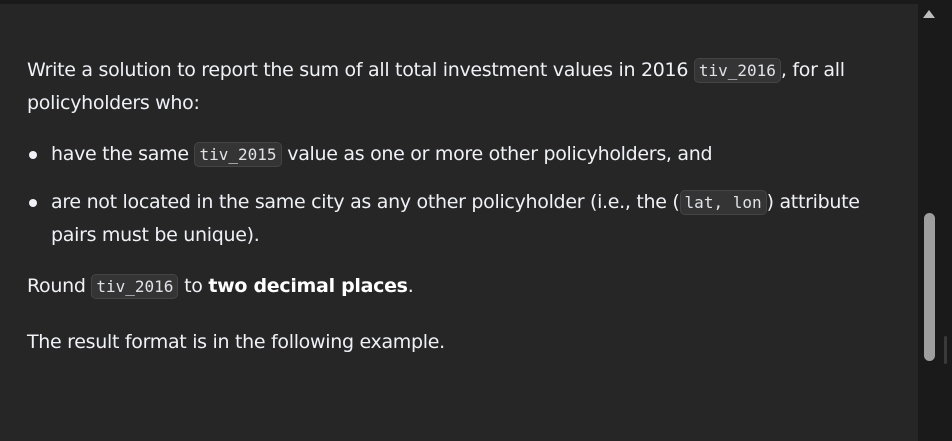 The width and height of the screenshot is (952, 441). Describe the element at coordinates (436, 86) in the screenshot. I see `p1-text-after: , for all policyholders who:` at that location.